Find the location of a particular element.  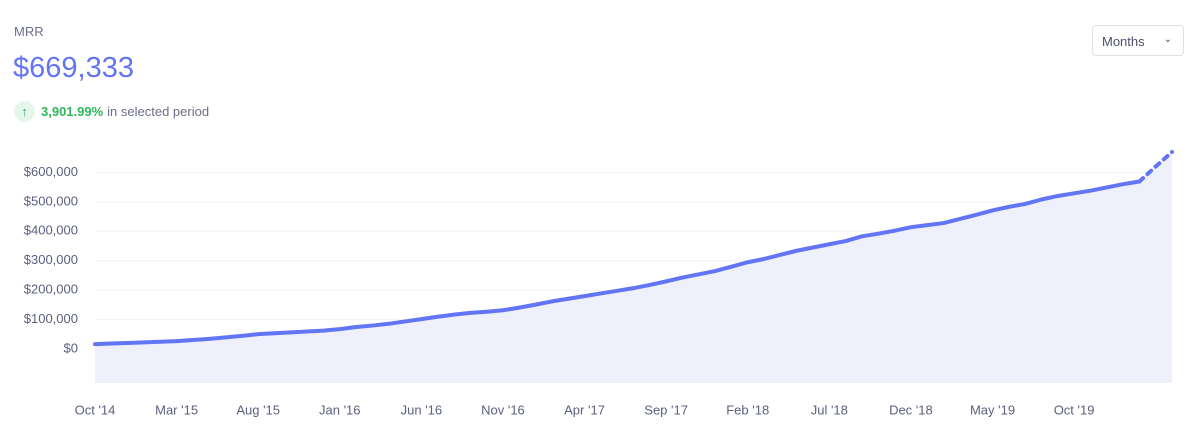

y-tick-label: $0 is located at coordinates (71, 348).